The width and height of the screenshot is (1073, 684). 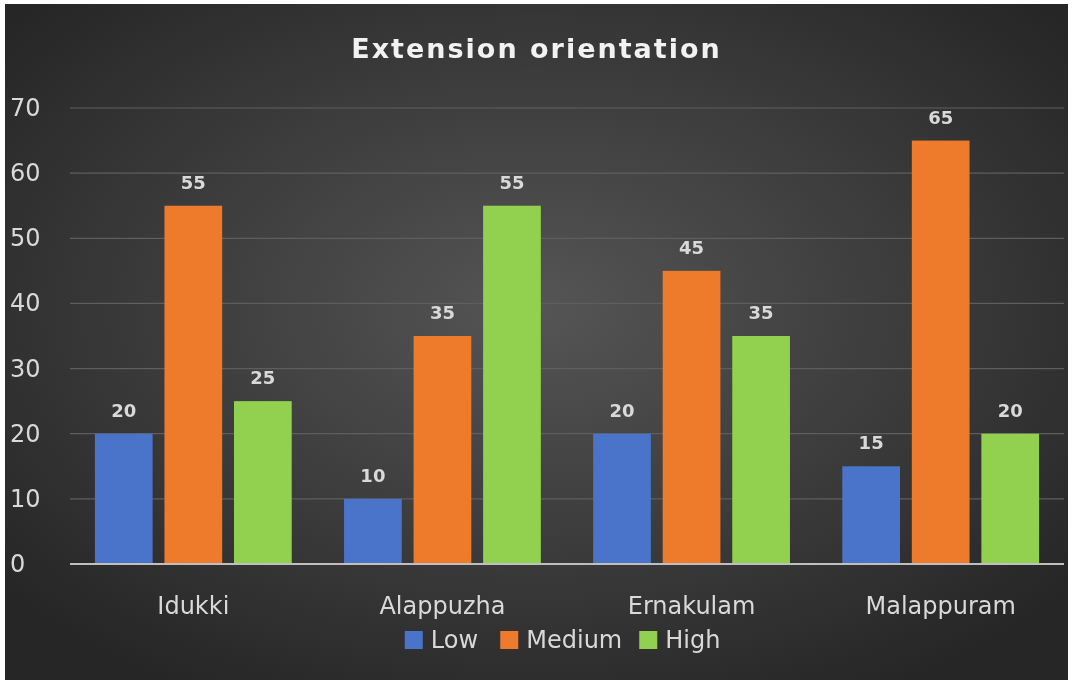 I want to click on legend-label: Medium, so click(x=574, y=640).